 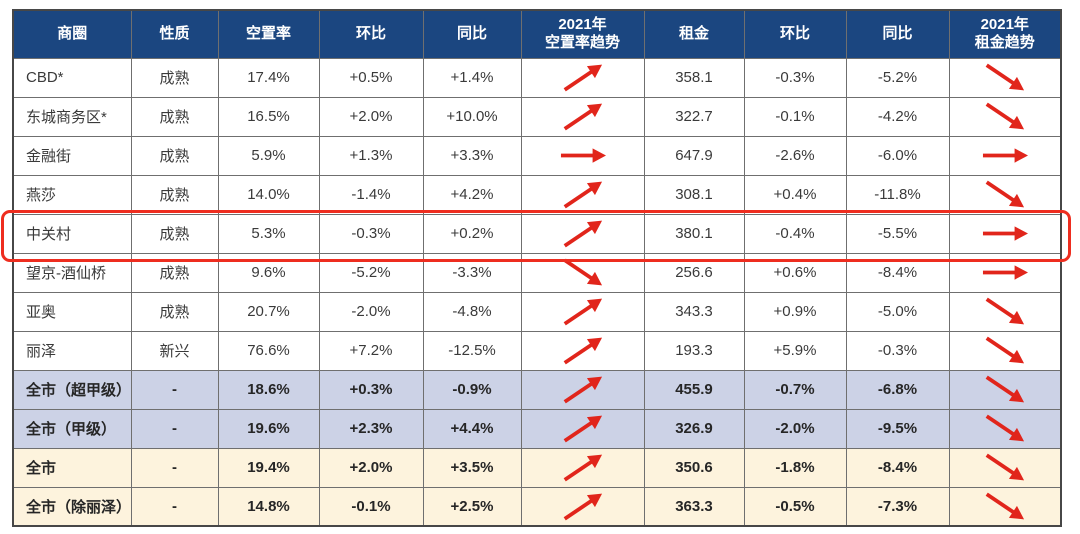 What do you see at coordinates (795, 467) in the screenshot?
I see `rent-mom-cell: -1.8%` at bounding box center [795, 467].